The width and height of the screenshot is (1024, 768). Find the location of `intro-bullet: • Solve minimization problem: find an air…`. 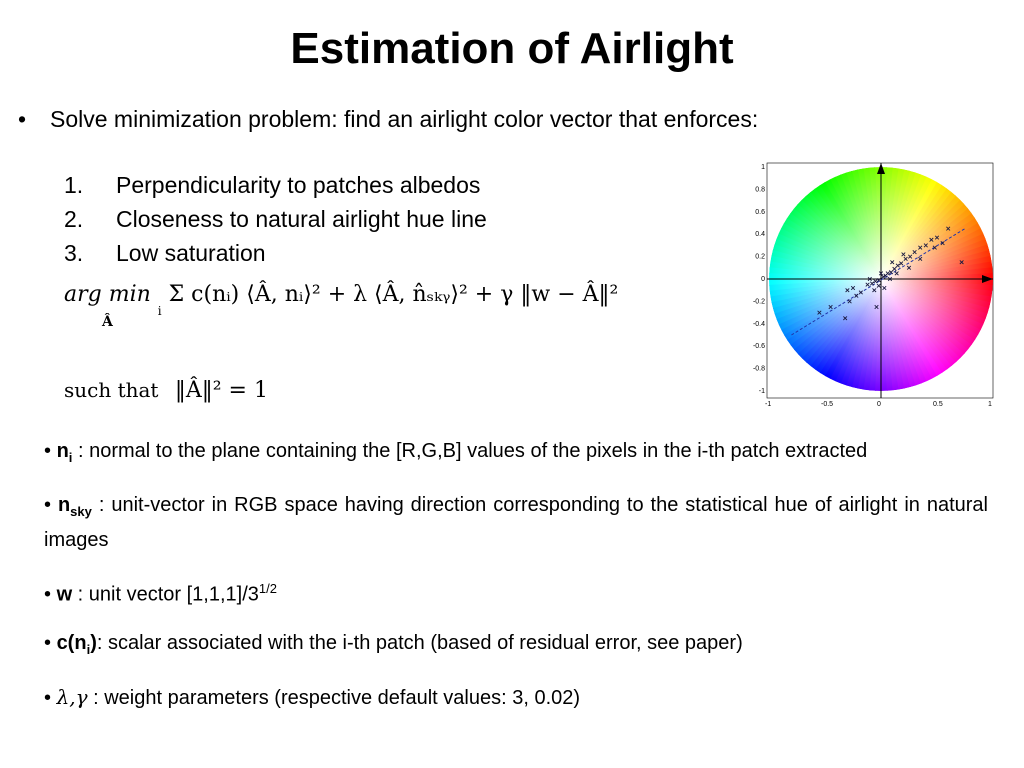

intro-bullet: • Solve minimization problem: find an air… is located at coordinates (388, 119).